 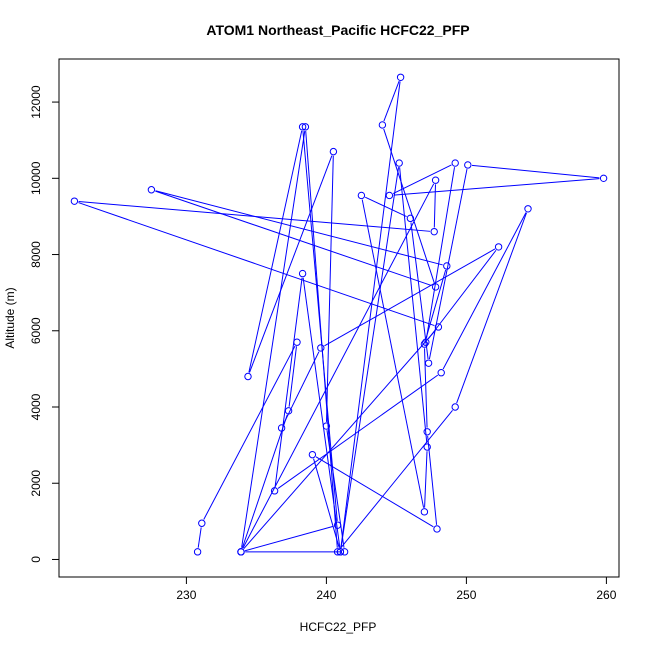 I want to click on y-tick-label: 12000, so click(x=36, y=102).